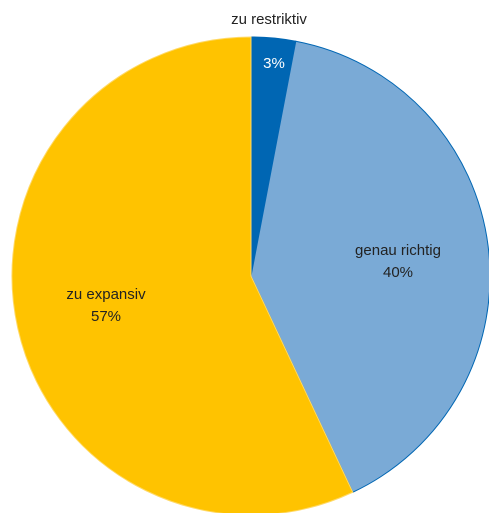  I want to click on slice-category-label-zu-expansiv: zu expansiv, so click(106, 294).